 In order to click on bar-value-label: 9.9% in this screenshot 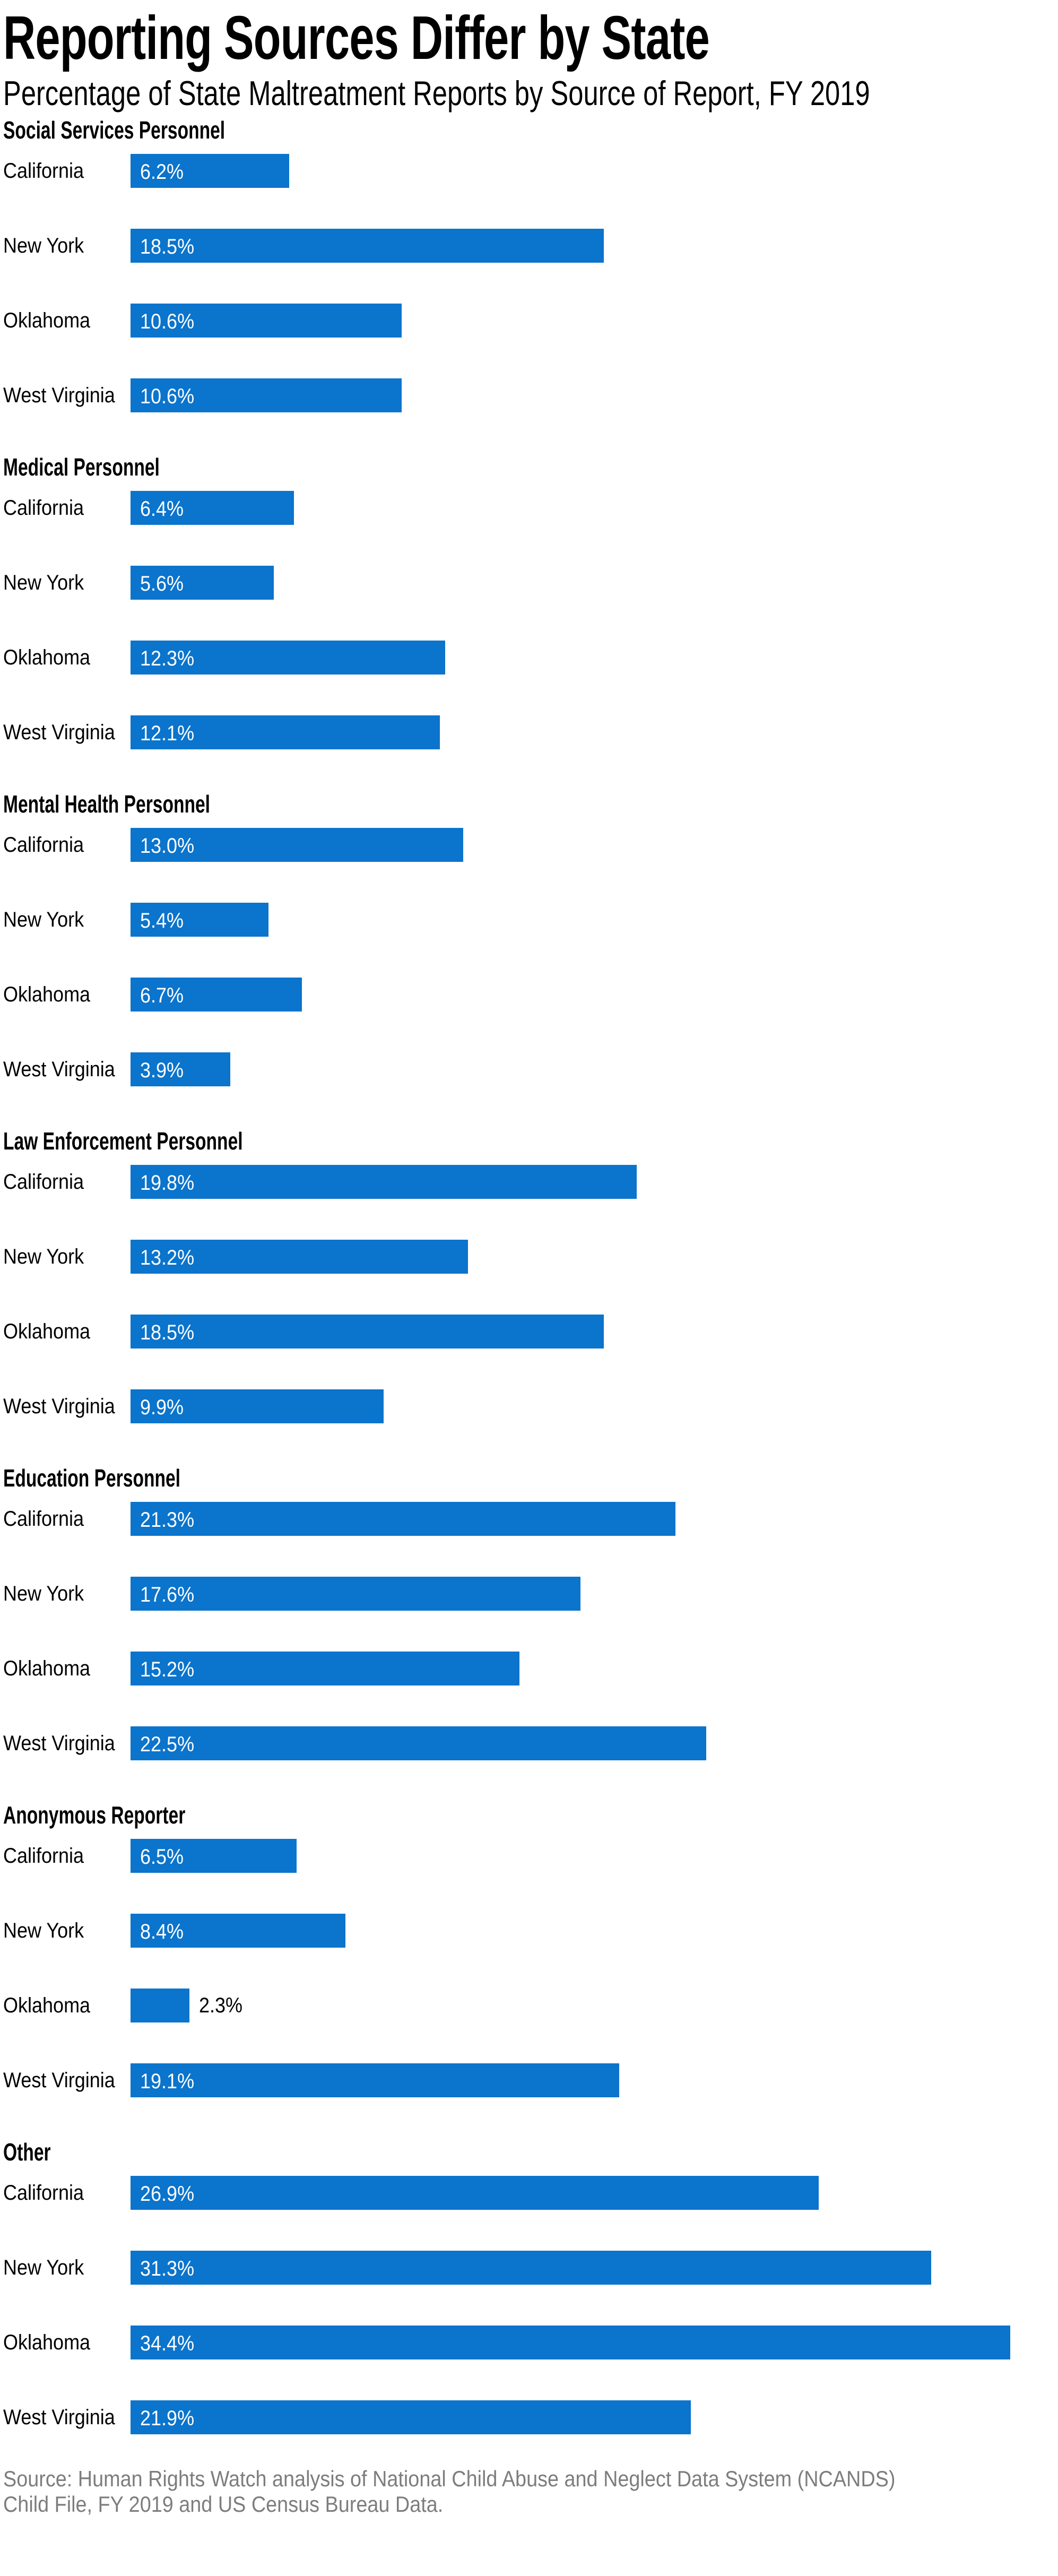, I will do `click(162, 1408)`.